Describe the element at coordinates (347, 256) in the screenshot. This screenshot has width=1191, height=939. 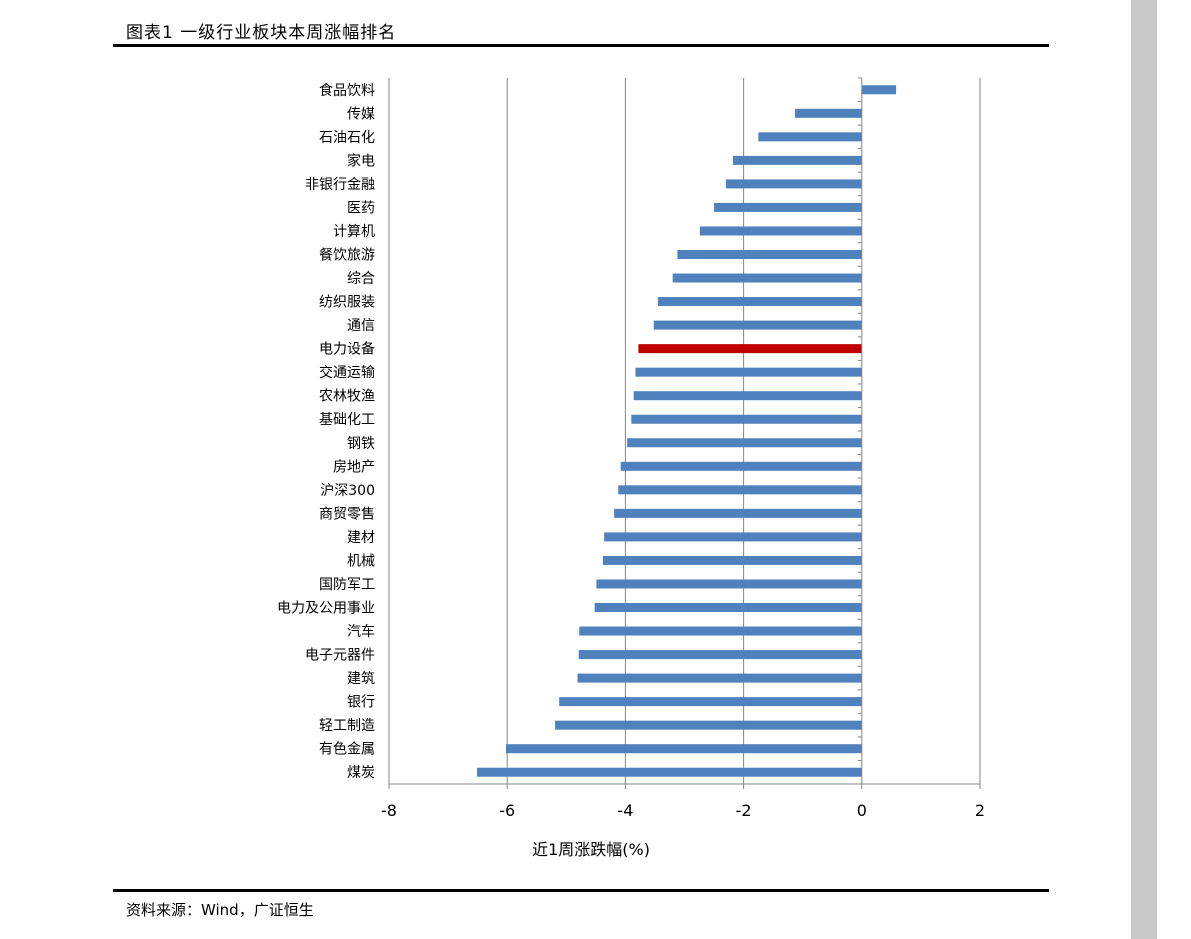
I see `category-label: 餐饮旅游` at that location.